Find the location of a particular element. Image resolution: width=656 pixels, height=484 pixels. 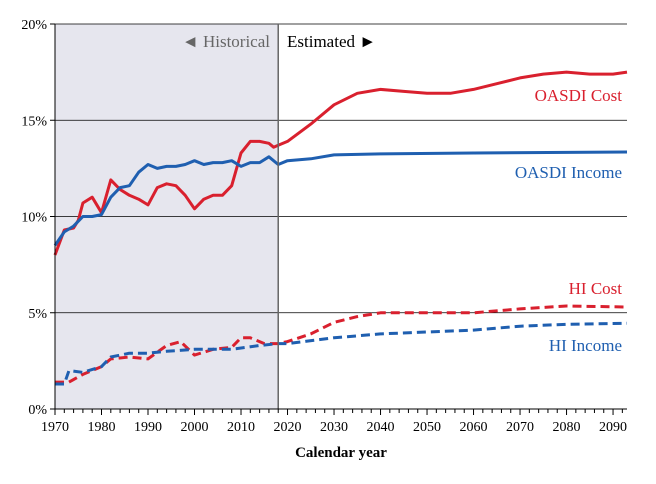

y-tick-label: 15% is located at coordinates (34, 121).